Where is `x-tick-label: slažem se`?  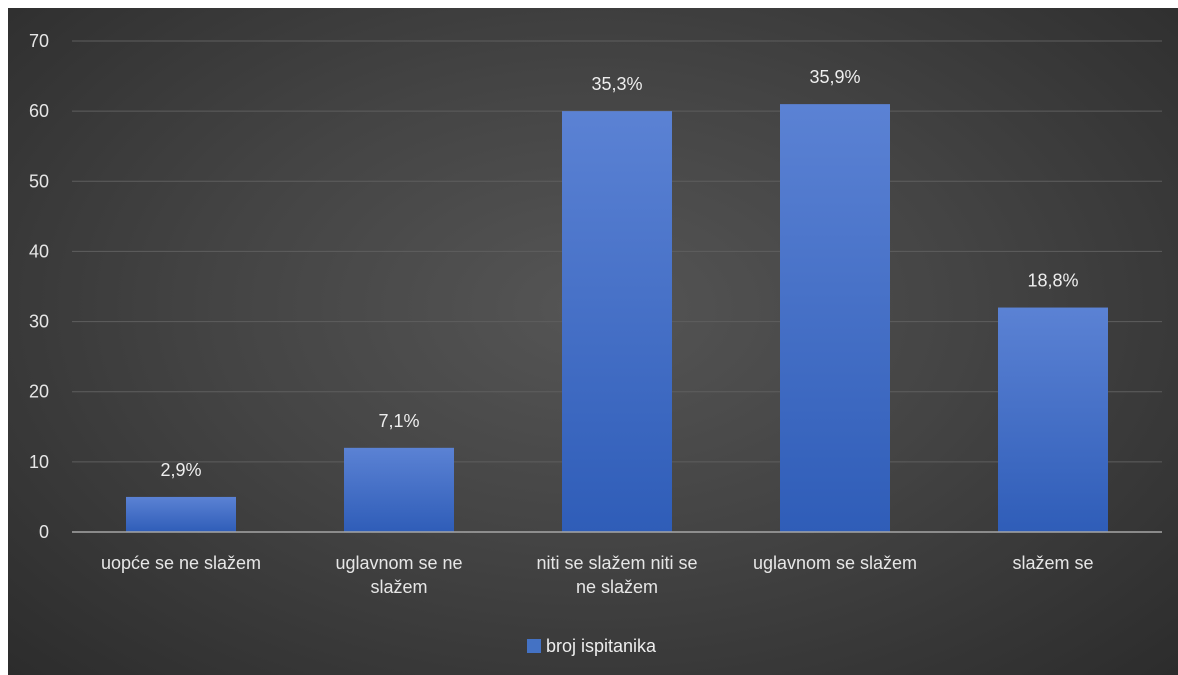
x-tick-label: slažem se is located at coordinates (1052, 563).